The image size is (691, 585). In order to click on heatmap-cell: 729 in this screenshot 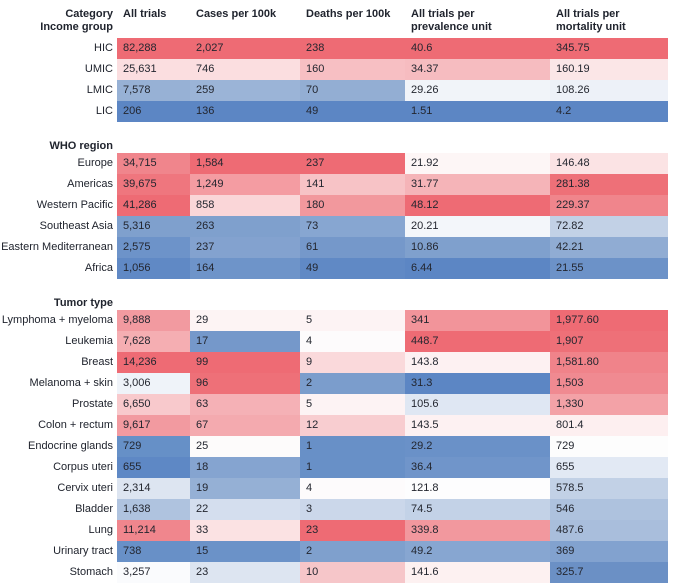, I will do `click(153, 446)`.